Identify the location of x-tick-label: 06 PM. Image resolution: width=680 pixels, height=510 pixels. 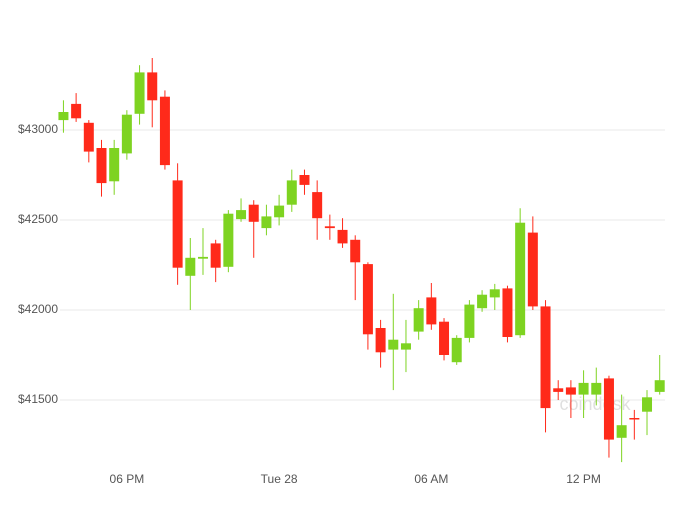
(127, 479).